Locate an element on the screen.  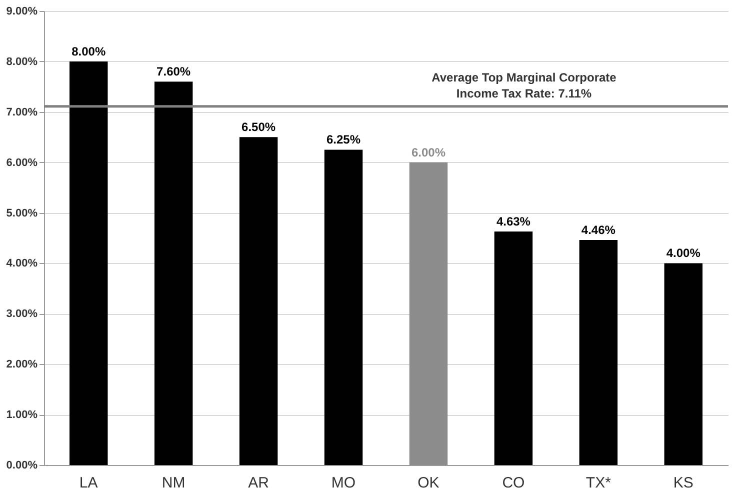
y-tick-label: 8.00% is located at coordinates (22, 62).